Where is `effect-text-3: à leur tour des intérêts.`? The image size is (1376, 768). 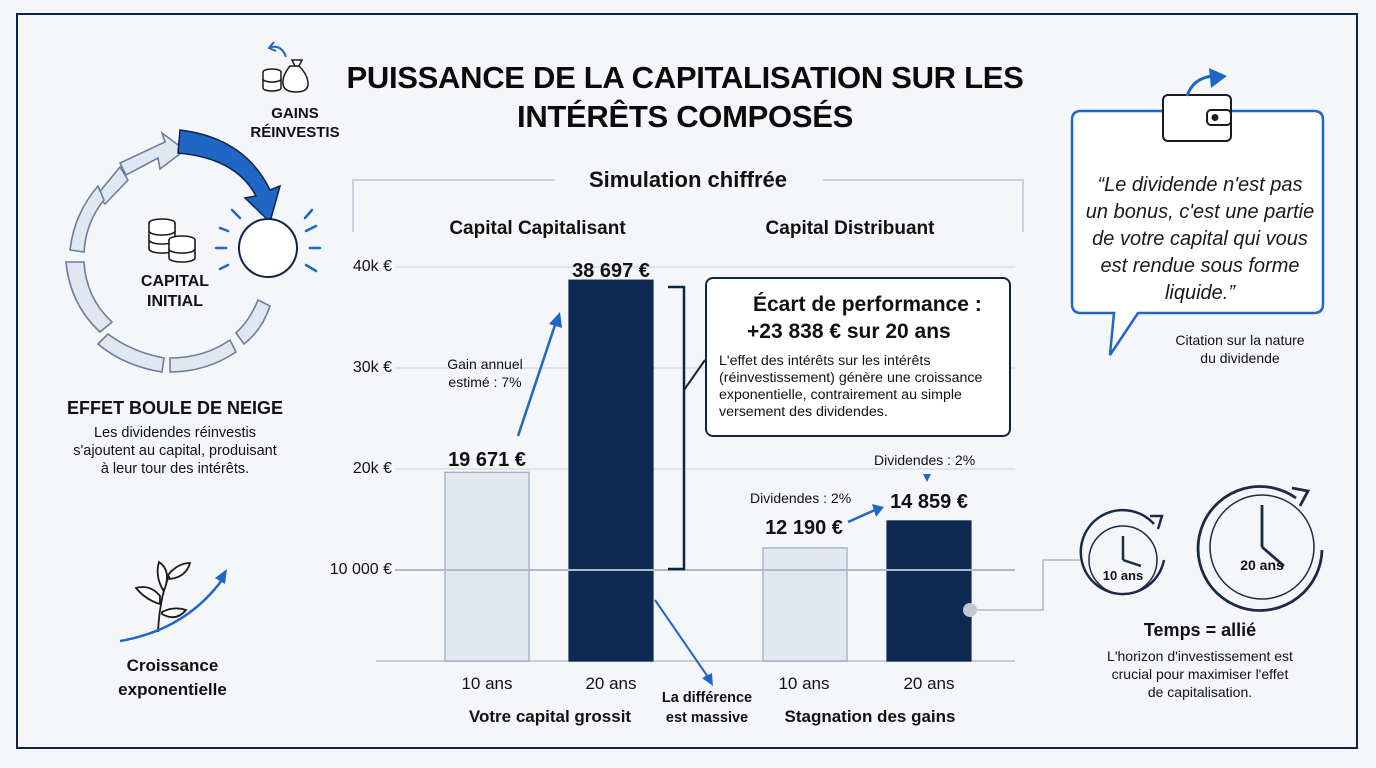 effect-text-3: à leur tour des intérêts. is located at coordinates (175, 469).